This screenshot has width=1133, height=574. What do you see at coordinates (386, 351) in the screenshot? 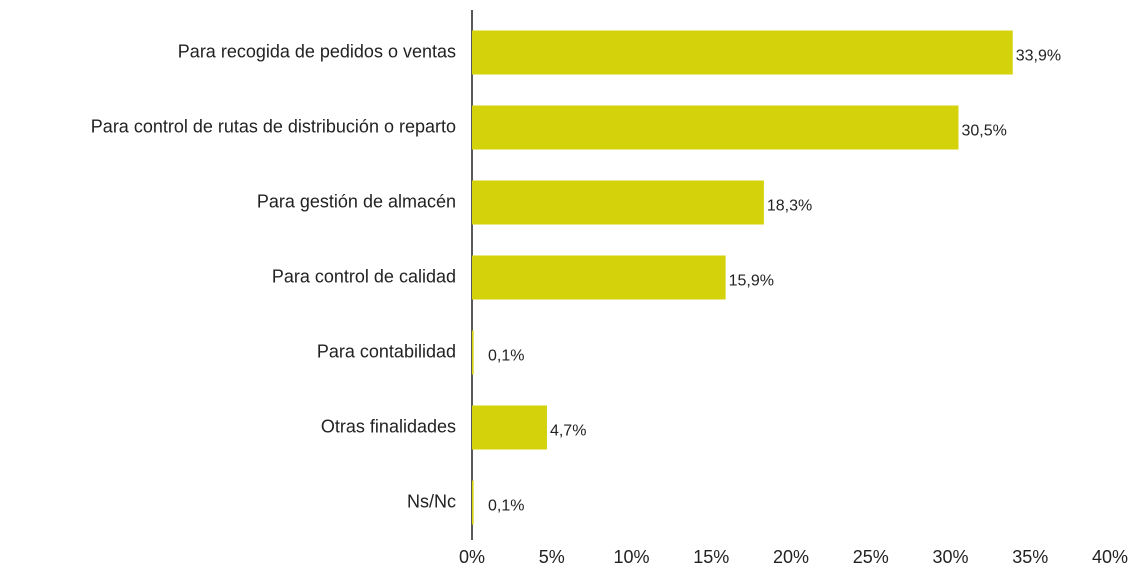
I see `category-label: Para contabilidad` at bounding box center [386, 351].